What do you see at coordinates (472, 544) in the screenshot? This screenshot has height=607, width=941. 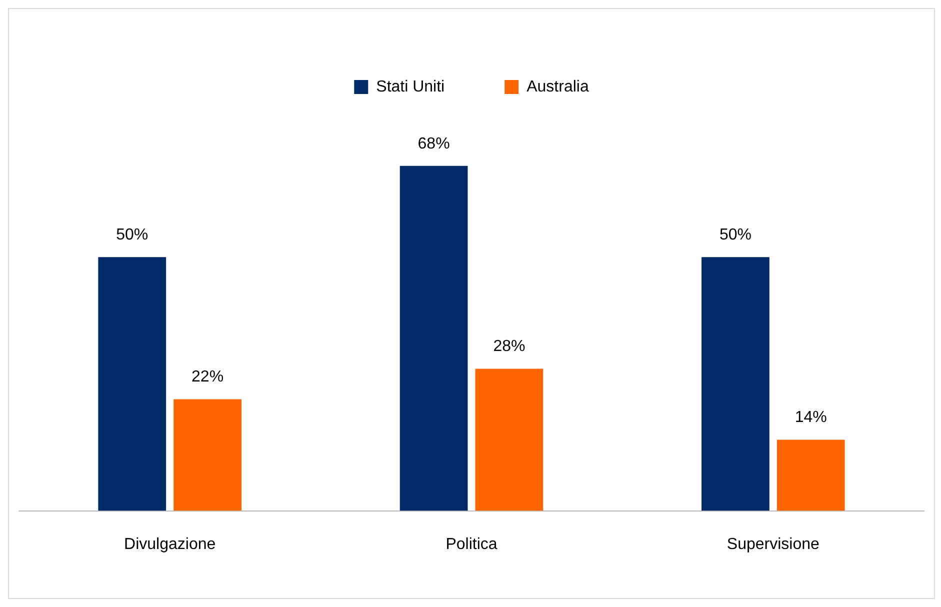 I see `x-tick-label: Politica` at bounding box center [472, 544].